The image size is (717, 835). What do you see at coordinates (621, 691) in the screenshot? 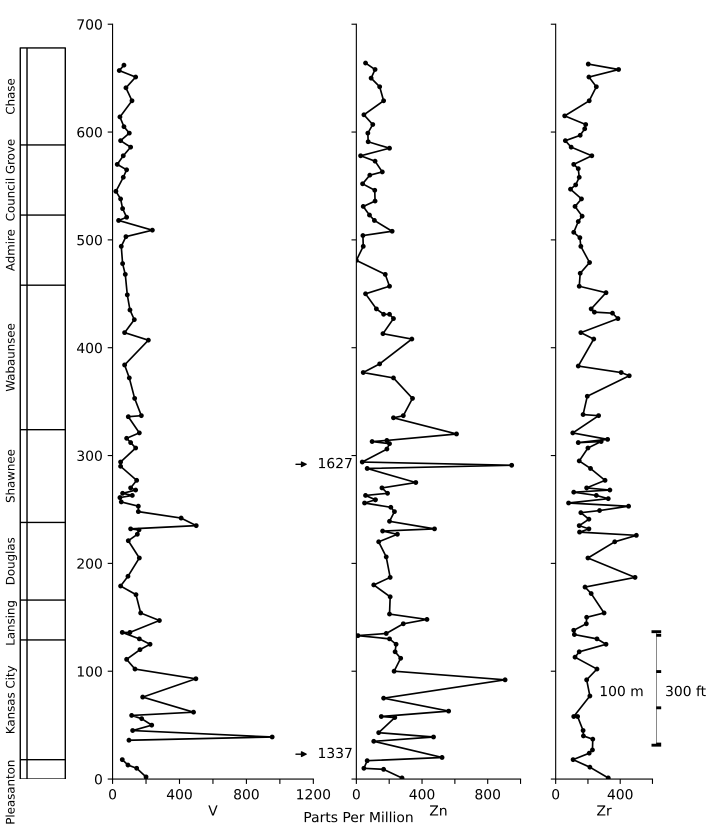
I see `annotation: 100 m` at bounding box center [621, 691].